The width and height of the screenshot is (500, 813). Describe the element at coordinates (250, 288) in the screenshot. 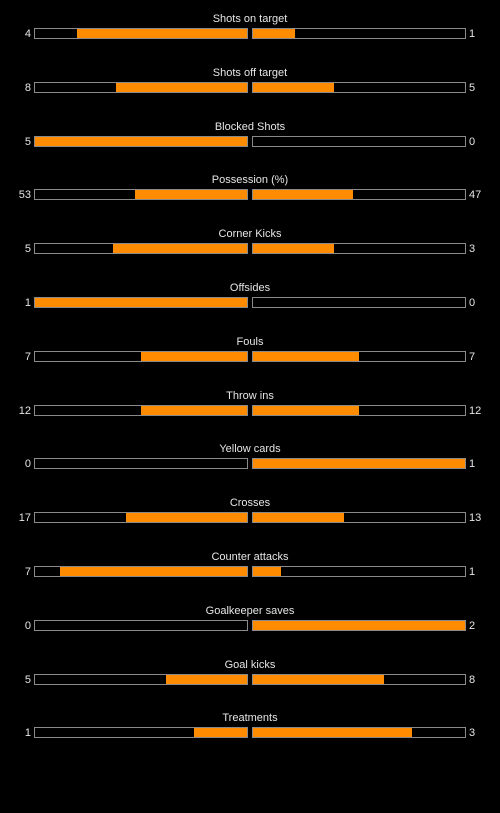

I see `stat-title: Offsides` at that location.